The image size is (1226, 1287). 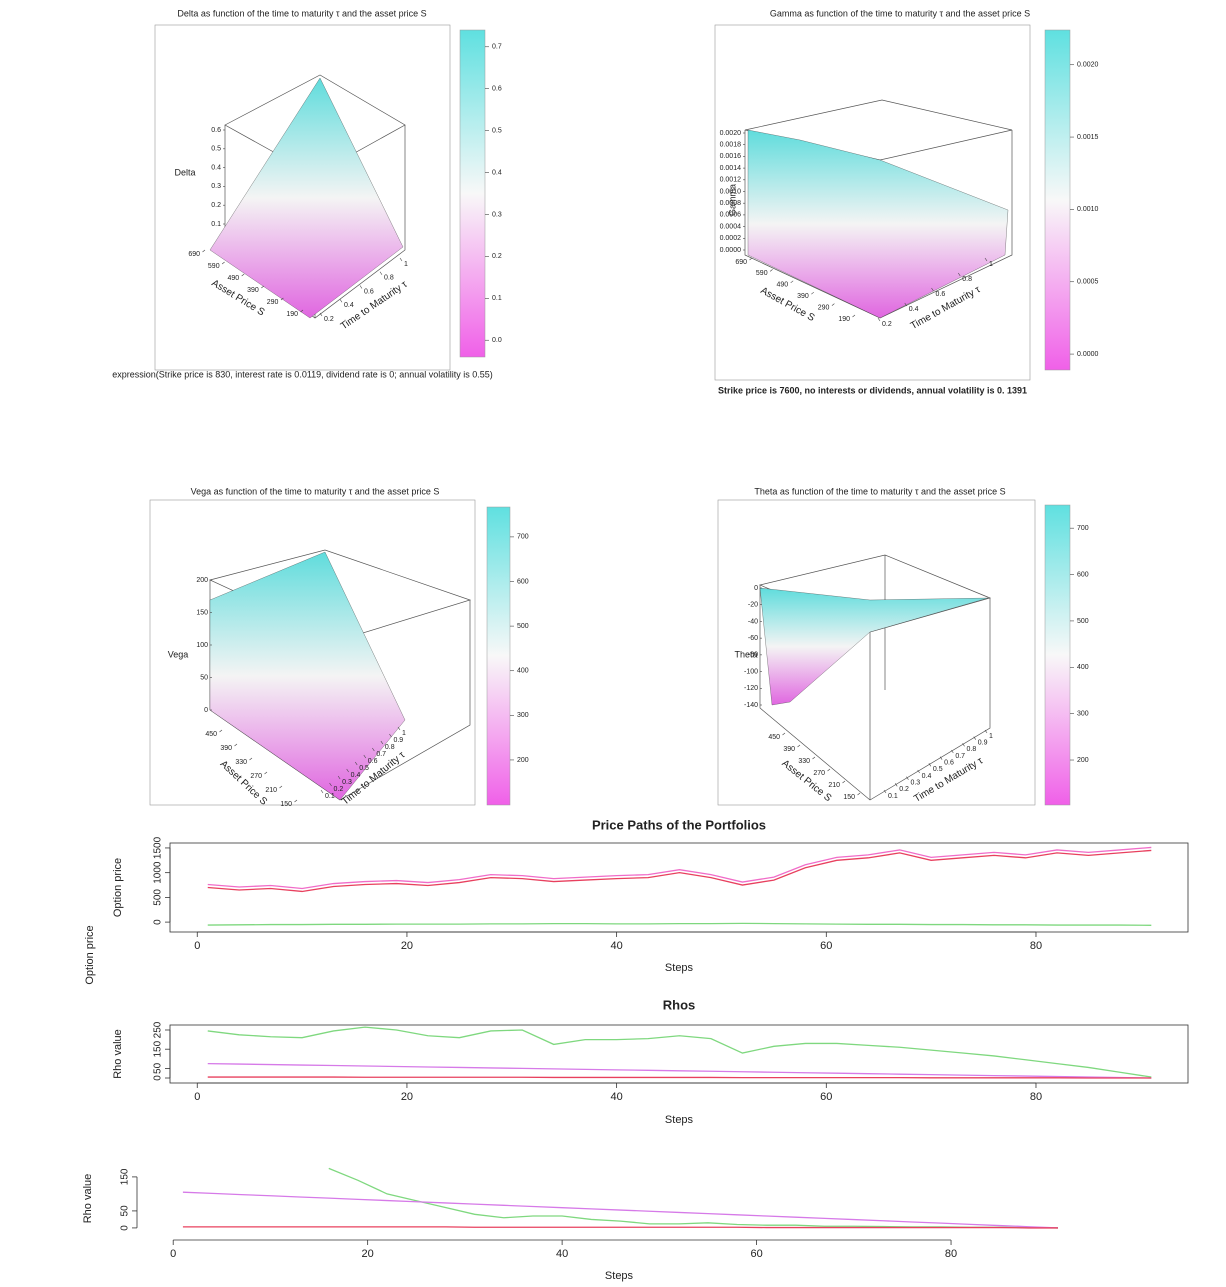 I want to click on tick-label: 0.8, so click(x=967, y=279).